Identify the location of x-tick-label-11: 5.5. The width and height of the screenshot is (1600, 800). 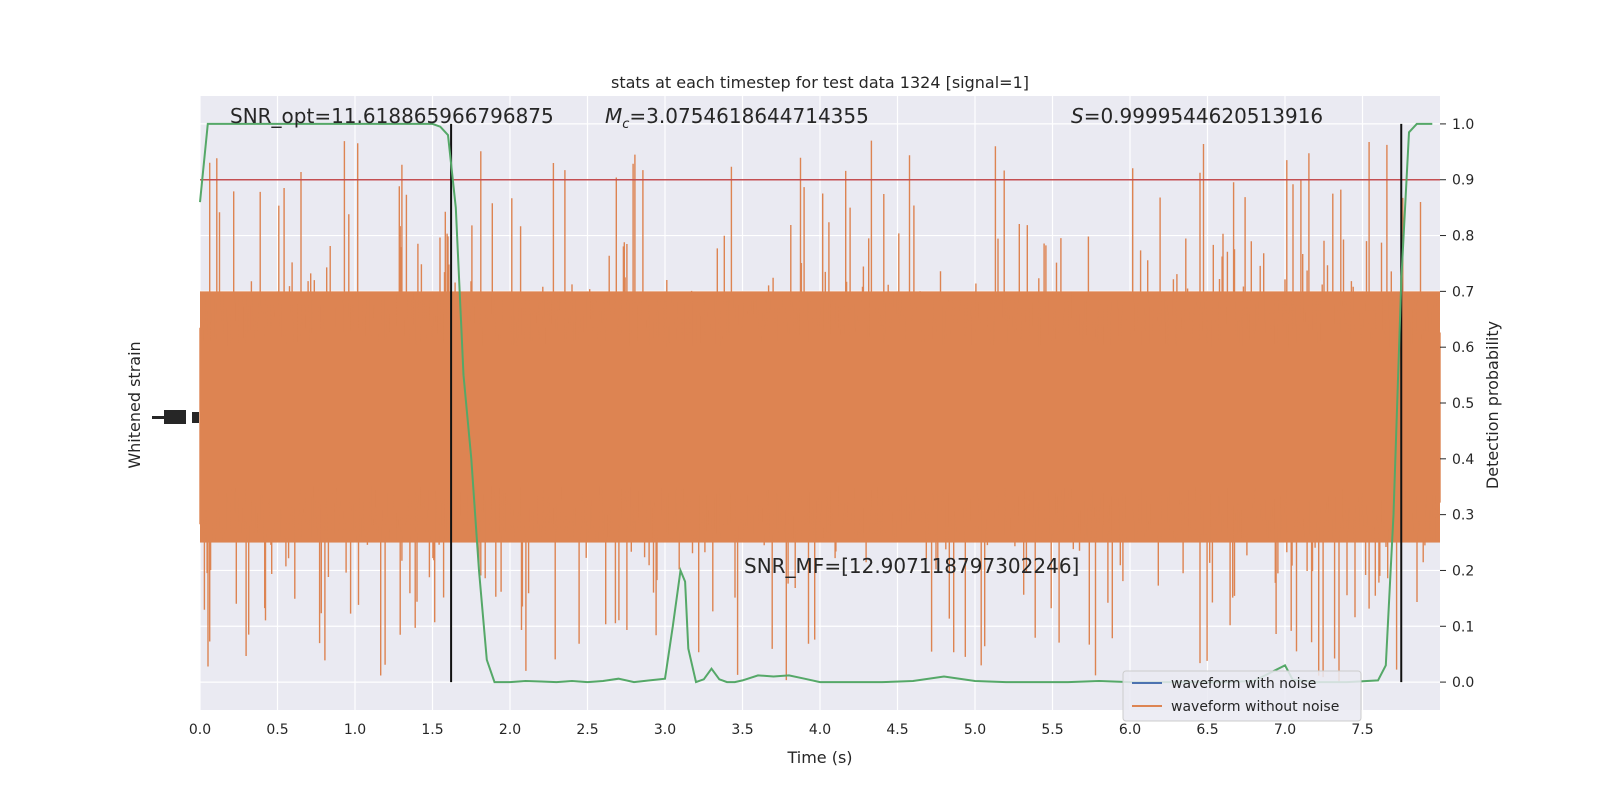
(1052, 730).